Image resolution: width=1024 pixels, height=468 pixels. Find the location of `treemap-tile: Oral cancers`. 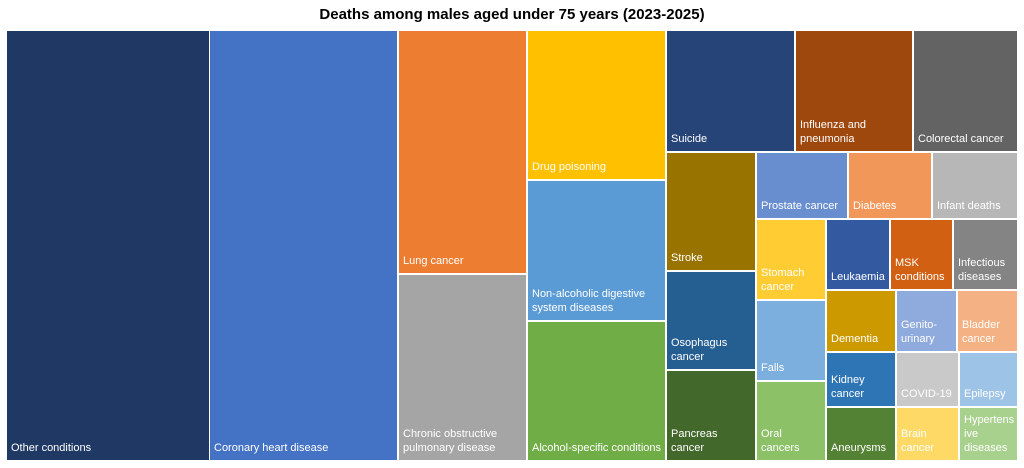

treemap-tile: Oral cancers is located at coordinates (791, 421).